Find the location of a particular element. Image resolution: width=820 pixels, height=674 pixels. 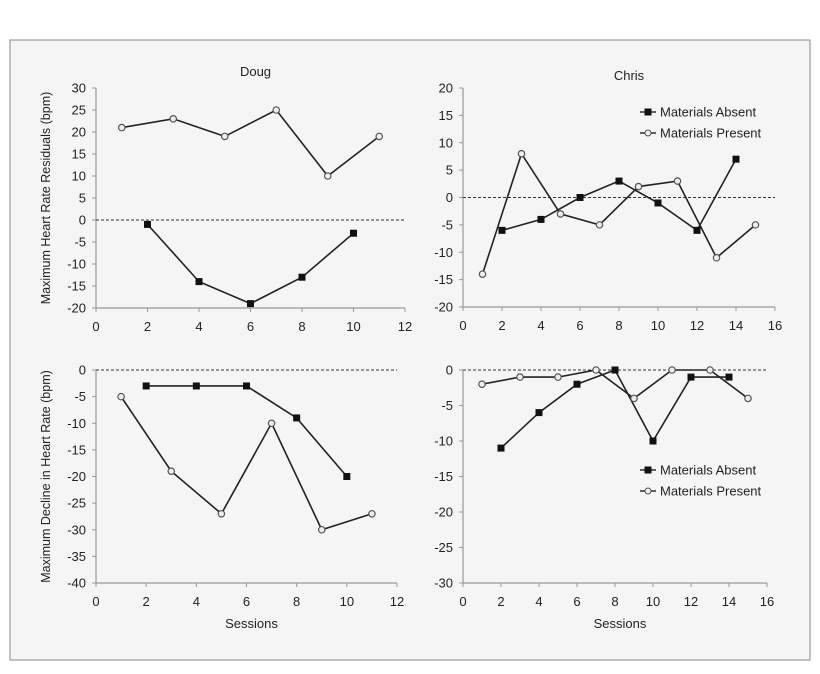

y-tick-label: 25 is located at coordinates (79, 110).